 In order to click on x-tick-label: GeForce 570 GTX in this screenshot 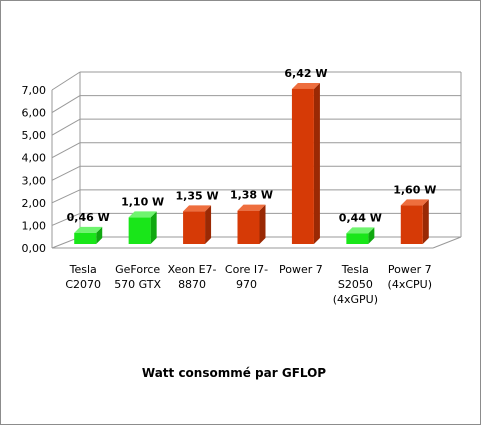, I will do `click(137, 277)`.